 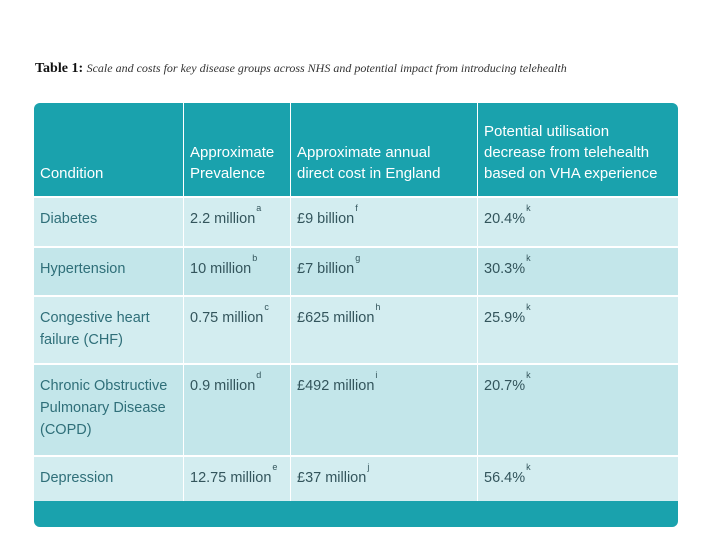 What do you see at coordinates (95, 329) in the screenshot?
I see `cell-condition: Congestive heart failure (CHF)` at bounding box center [95, 329].